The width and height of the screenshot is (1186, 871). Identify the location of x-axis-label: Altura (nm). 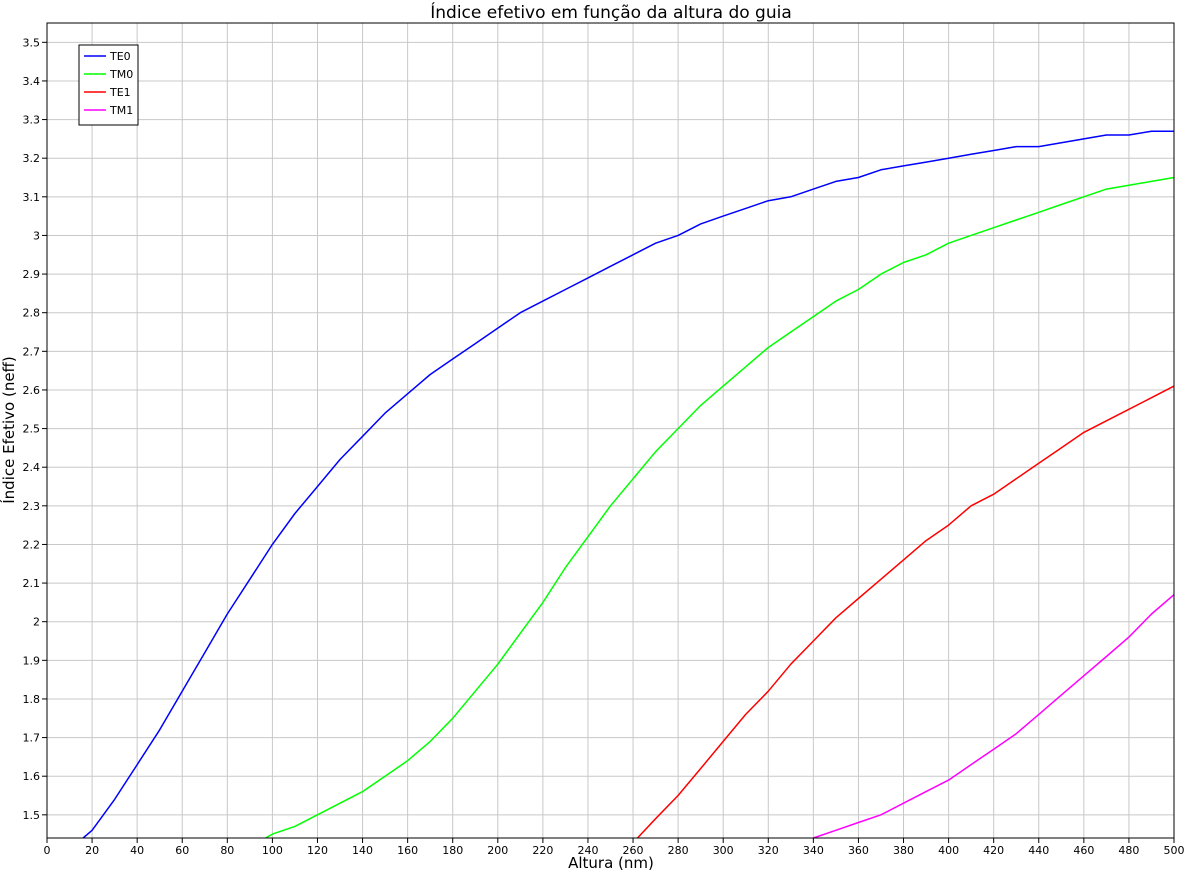
(611, 862).